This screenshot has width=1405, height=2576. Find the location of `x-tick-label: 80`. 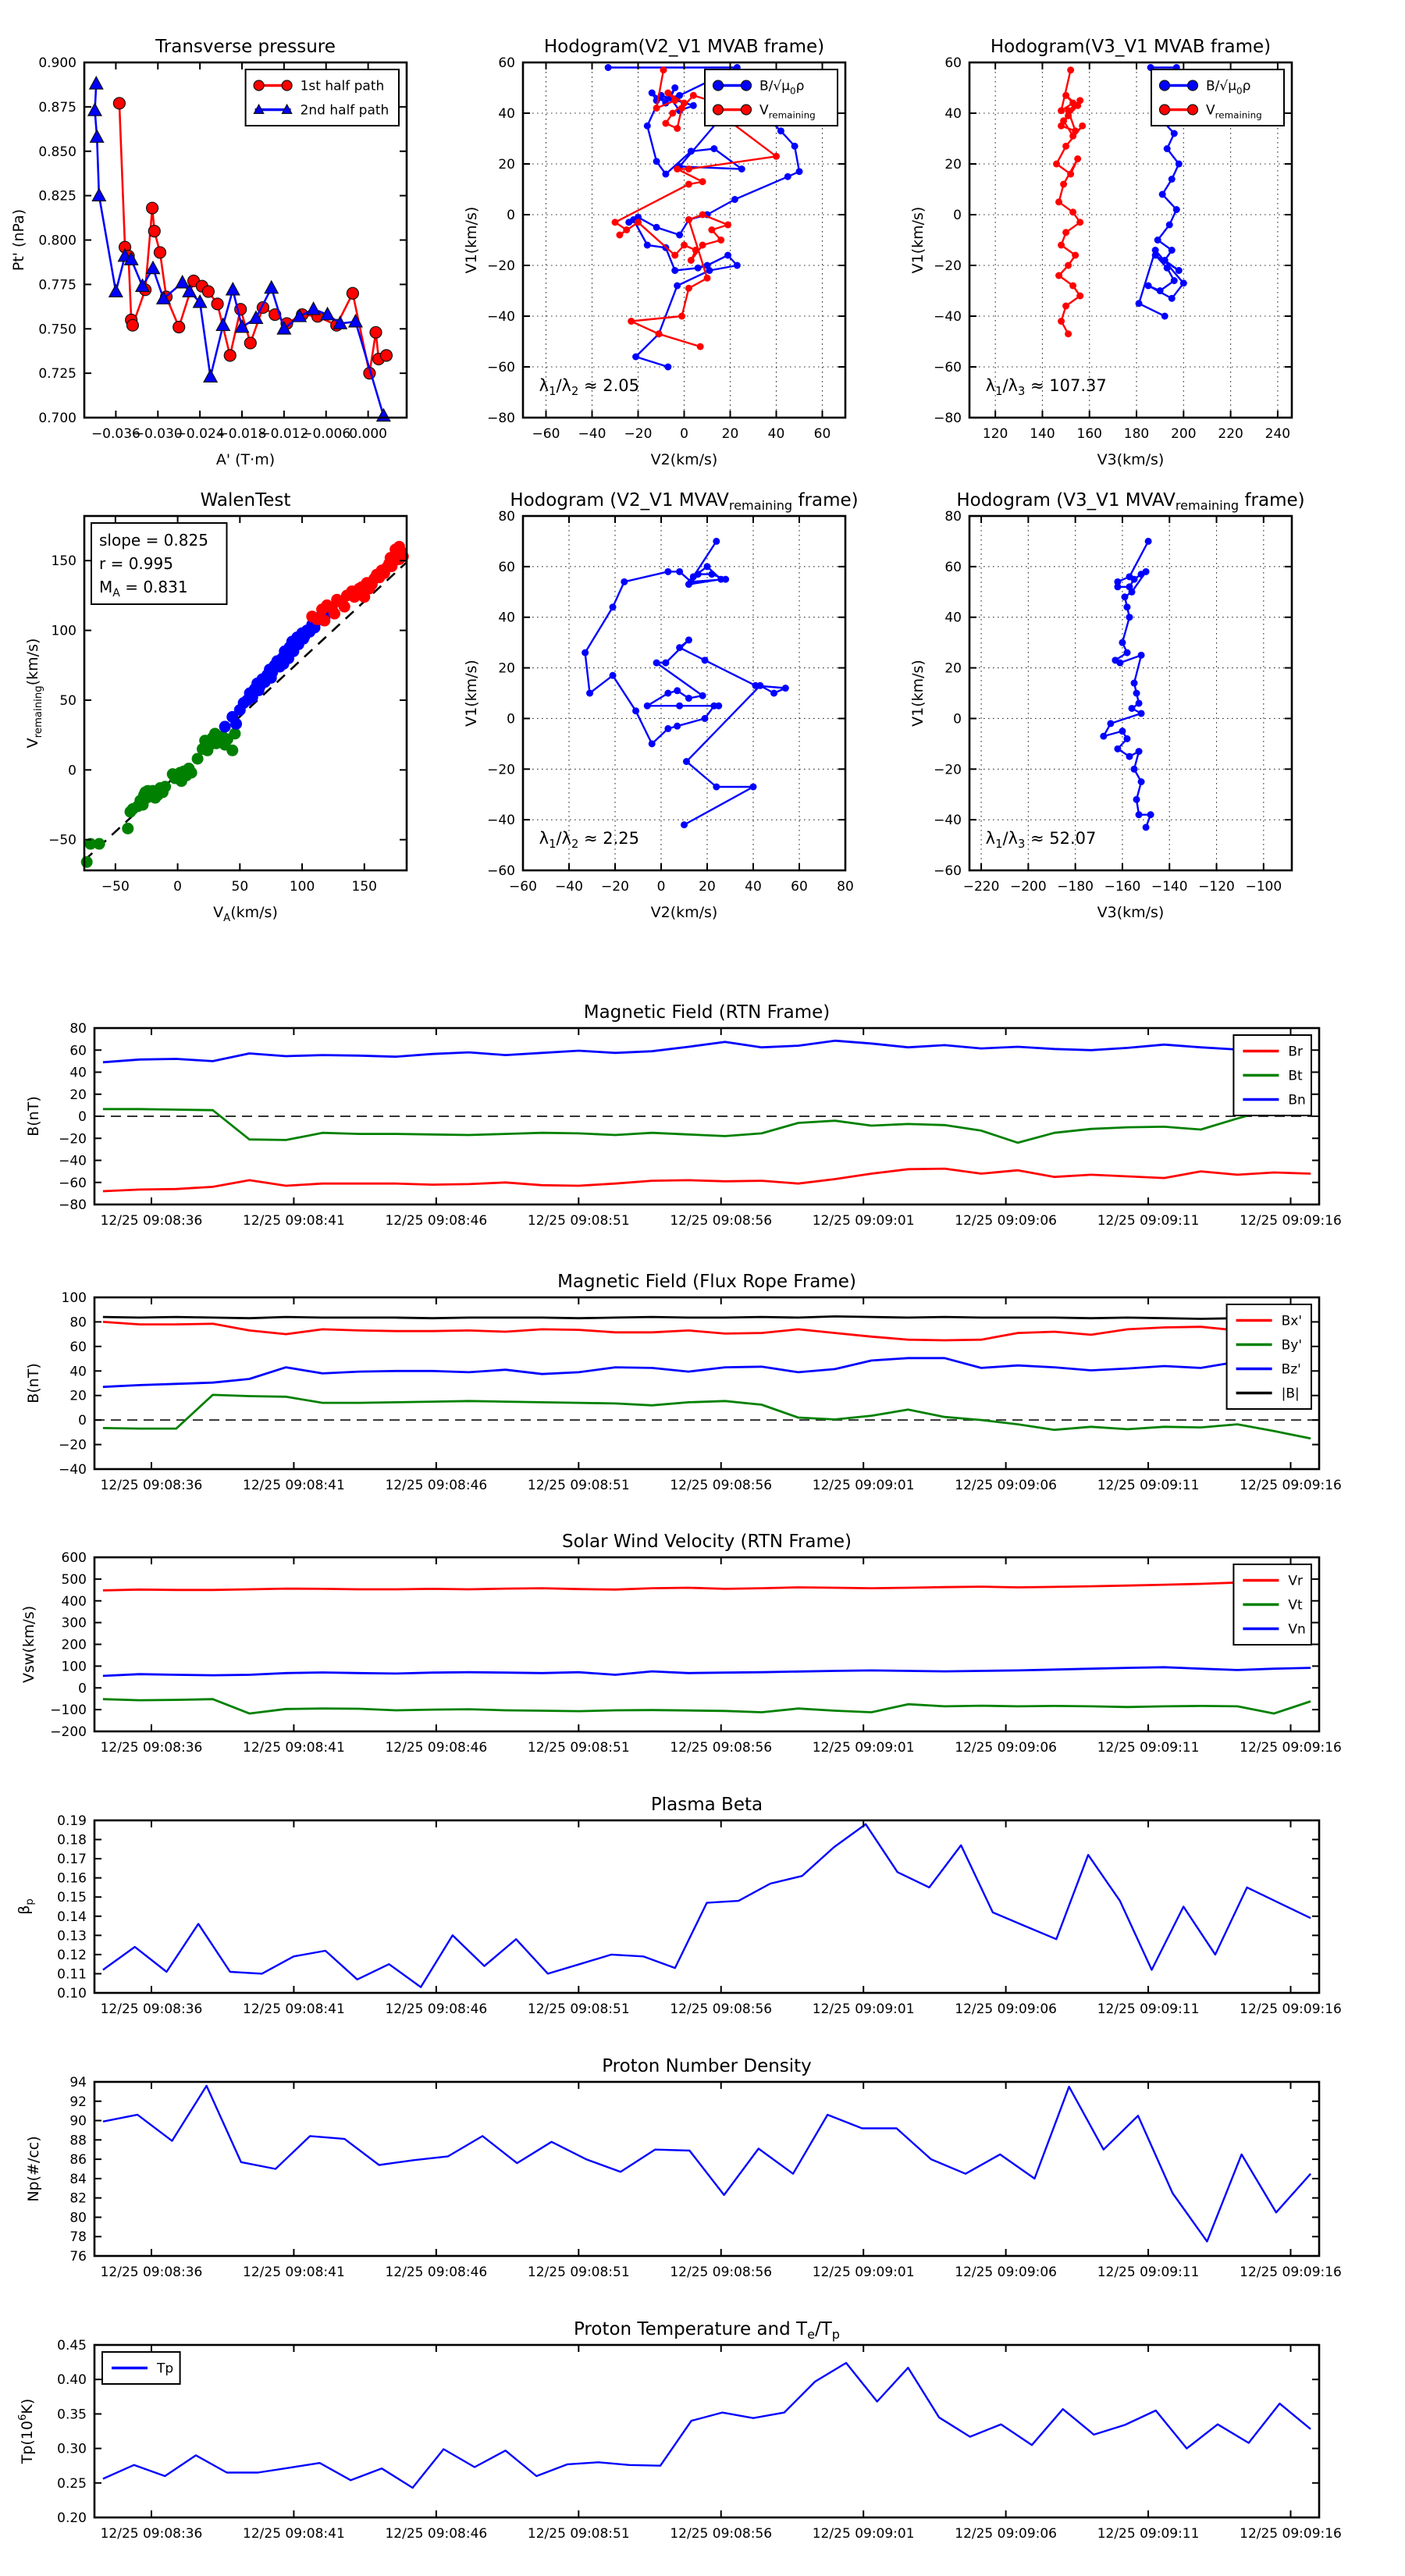

x-tick-label: 80 is located at coordinates (845, 887).